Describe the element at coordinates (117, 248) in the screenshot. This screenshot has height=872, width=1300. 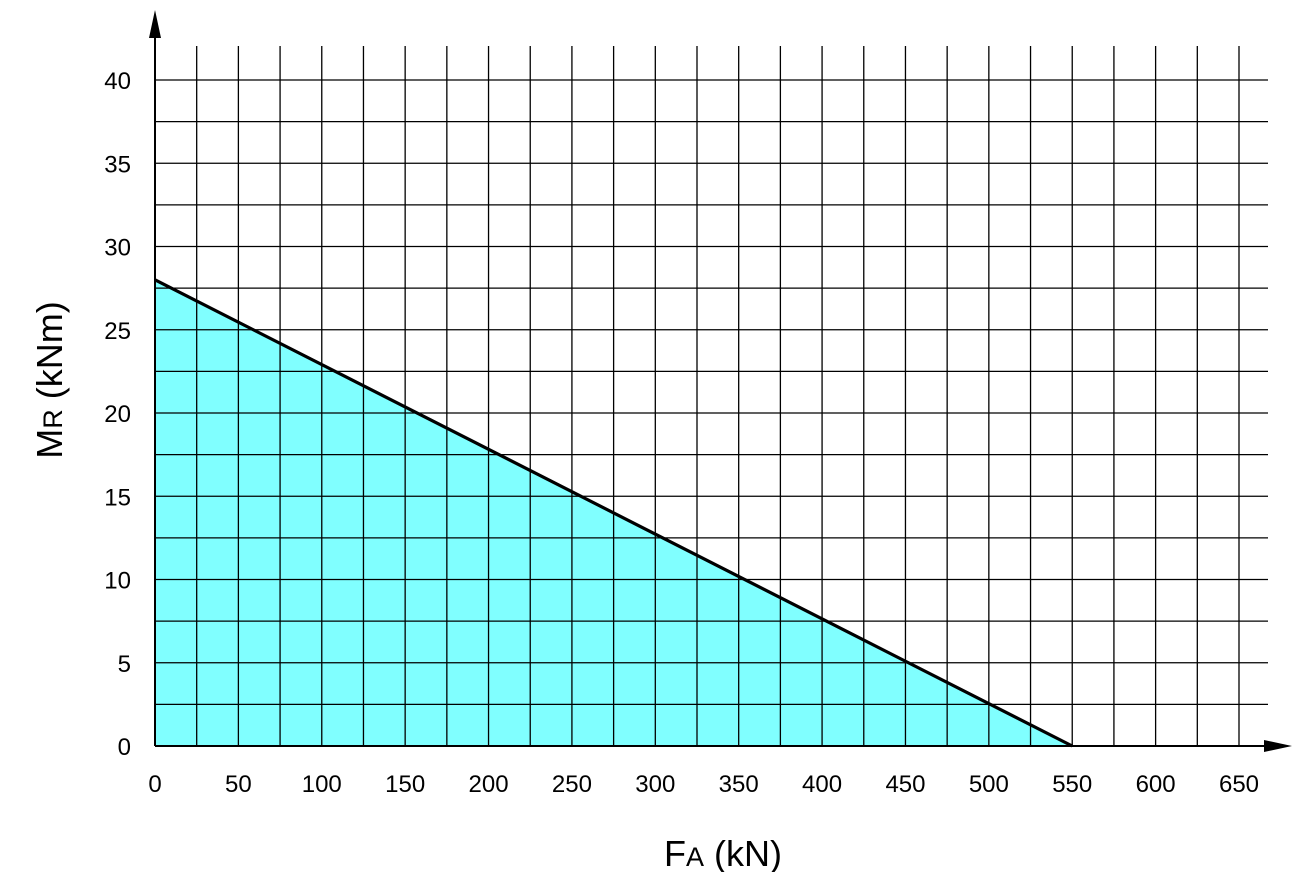
I see `y-tick-label: 30` at that location.